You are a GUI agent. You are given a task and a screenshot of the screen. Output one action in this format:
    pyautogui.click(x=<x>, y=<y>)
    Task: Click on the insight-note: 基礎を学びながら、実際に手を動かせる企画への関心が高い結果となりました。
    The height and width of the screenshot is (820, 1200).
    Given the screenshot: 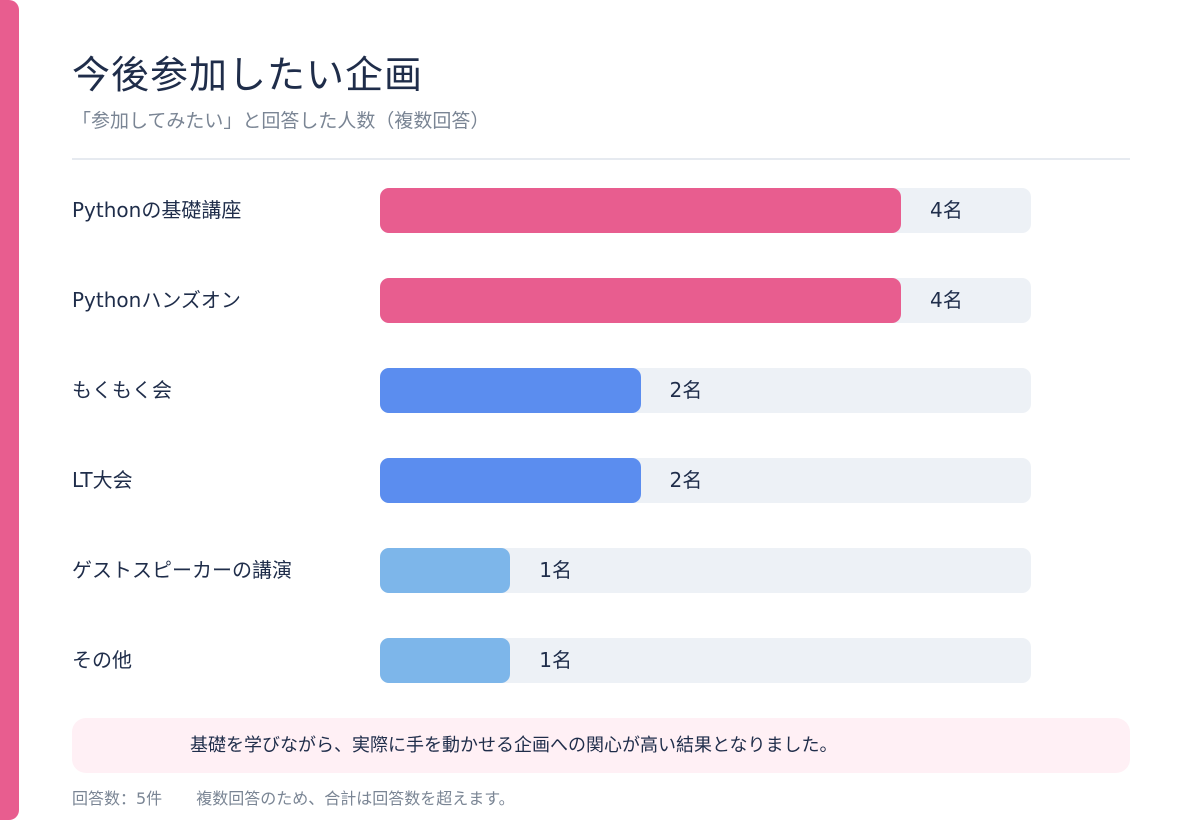 What is the action you would take?
    pyautogui.click(x=601, y=745)
    